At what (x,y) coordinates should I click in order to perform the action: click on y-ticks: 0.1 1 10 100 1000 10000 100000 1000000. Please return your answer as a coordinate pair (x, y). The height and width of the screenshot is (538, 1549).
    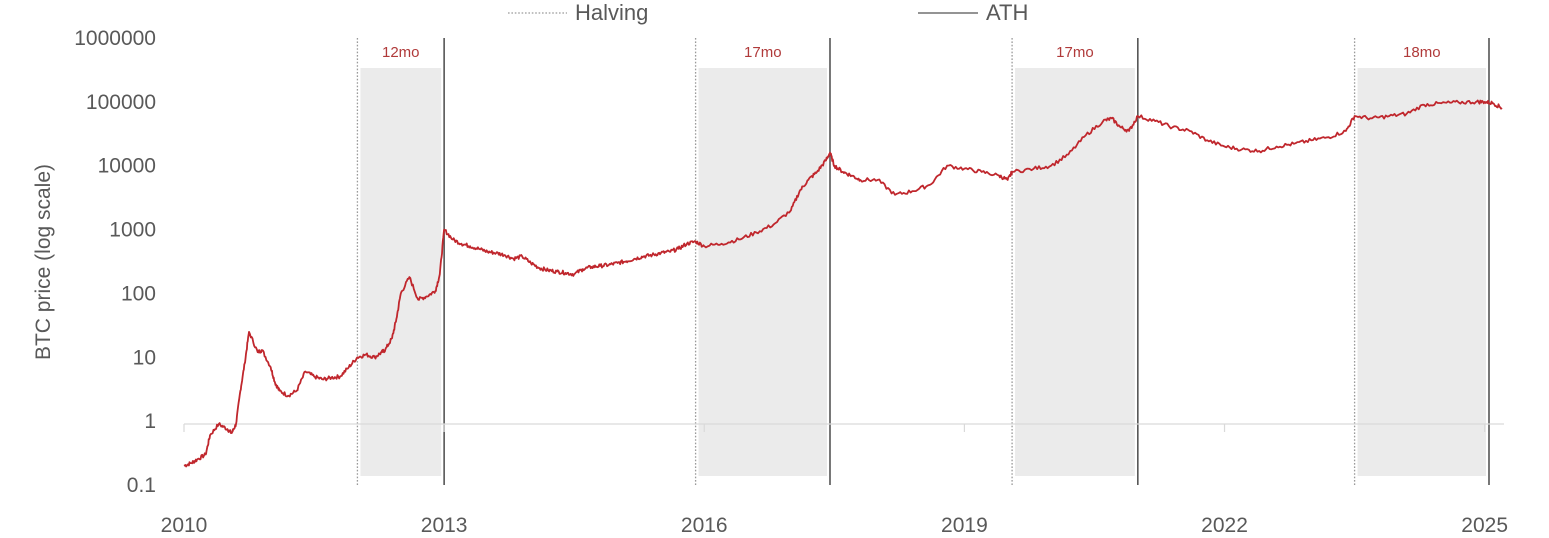
    Looking at the image, I should click on (115, 262).